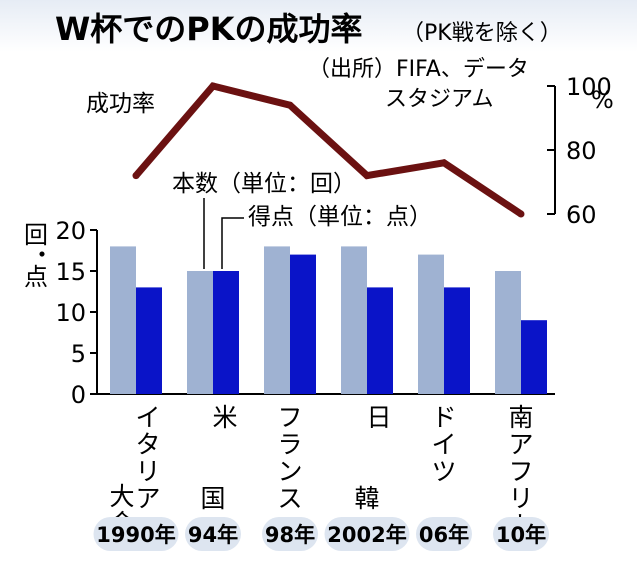  I want to click on category-suffix-char: 大, so click(121, 496).